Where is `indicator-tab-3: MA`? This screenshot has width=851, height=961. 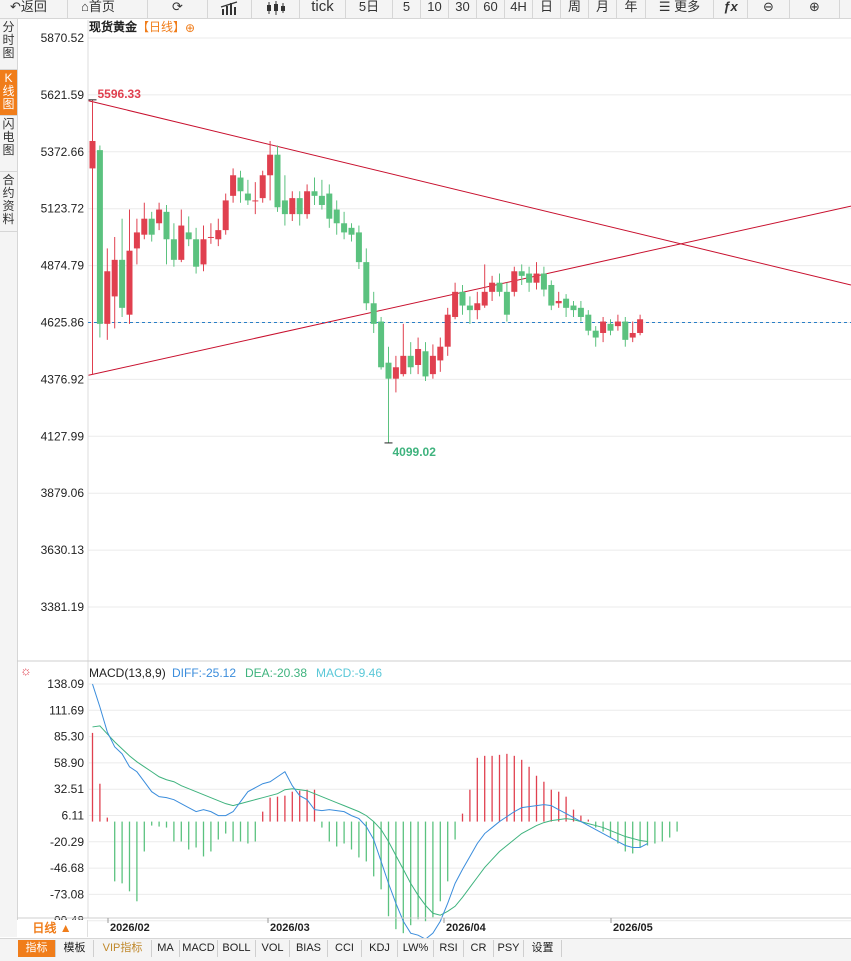
indicator-tab-3: MA is located at coordinates (166, 948).